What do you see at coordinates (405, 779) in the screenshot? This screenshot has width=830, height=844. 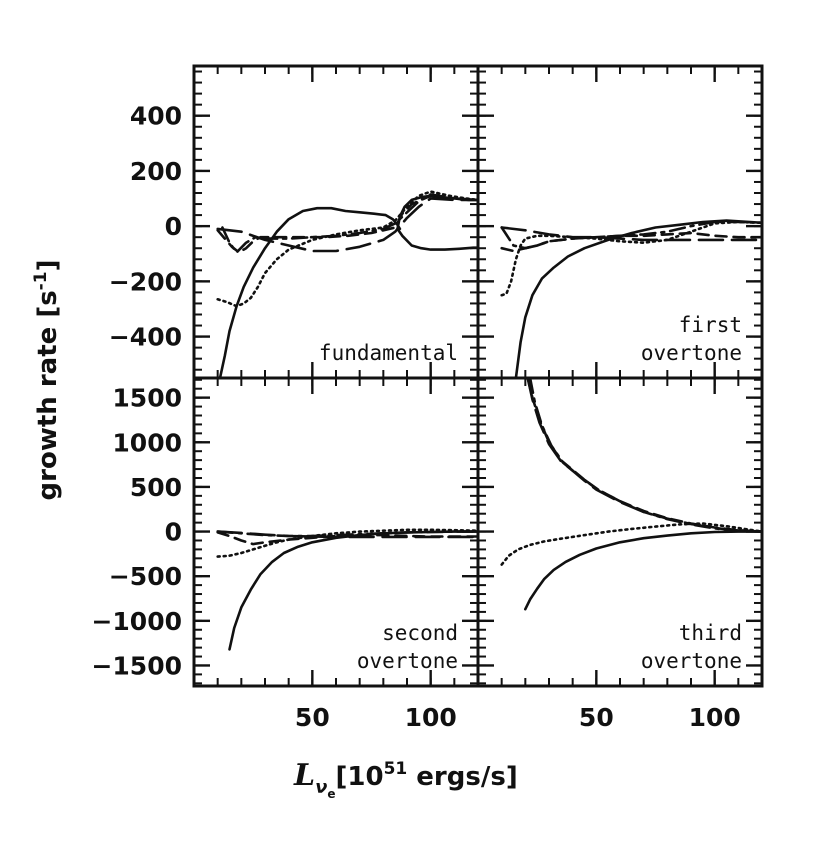 I see `x-axis-title: Lνe[1051 ergs/s]` at bounding box center [405, 779].